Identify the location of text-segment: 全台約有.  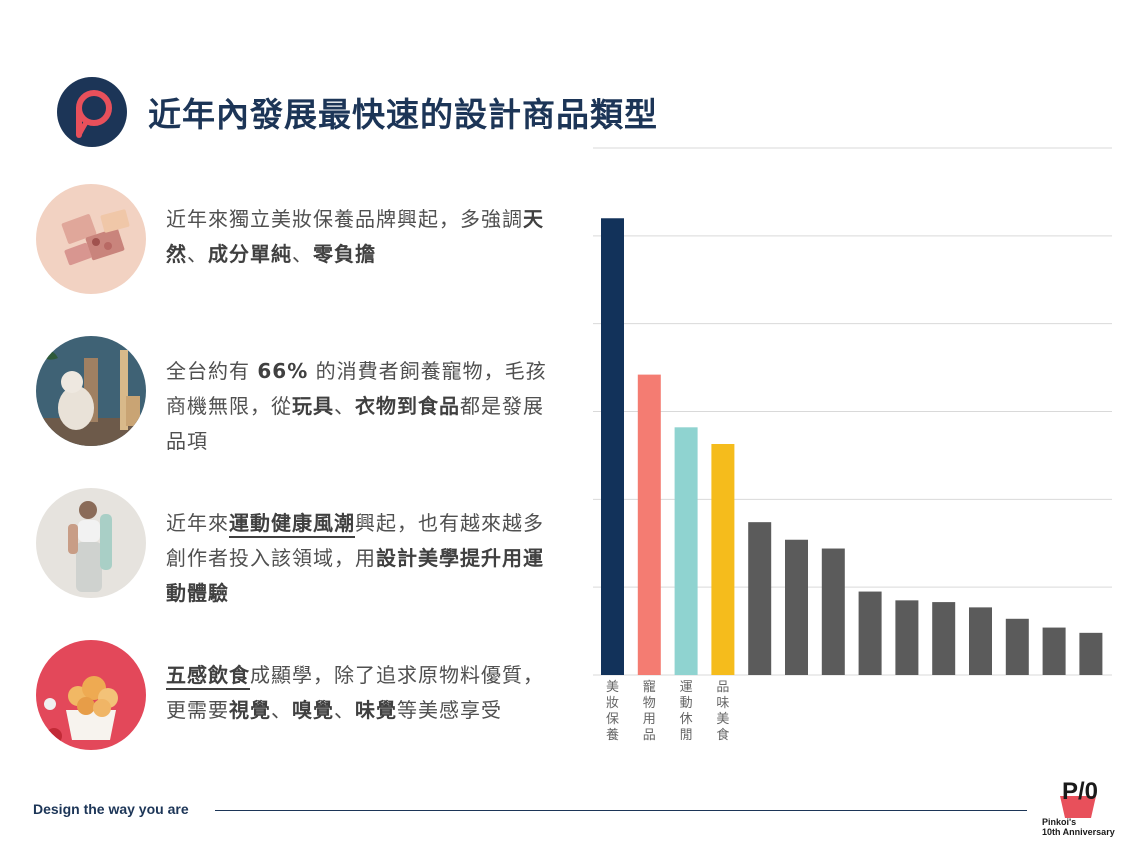
(212, 371).